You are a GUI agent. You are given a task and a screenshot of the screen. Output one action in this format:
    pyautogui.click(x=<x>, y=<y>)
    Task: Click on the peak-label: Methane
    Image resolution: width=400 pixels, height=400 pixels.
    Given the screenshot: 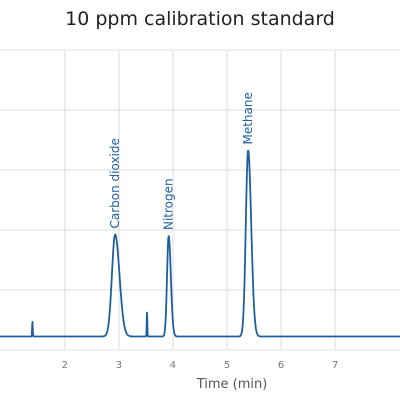 What is the action you would take?
    pyautogui.click(x=248, y=118)
    